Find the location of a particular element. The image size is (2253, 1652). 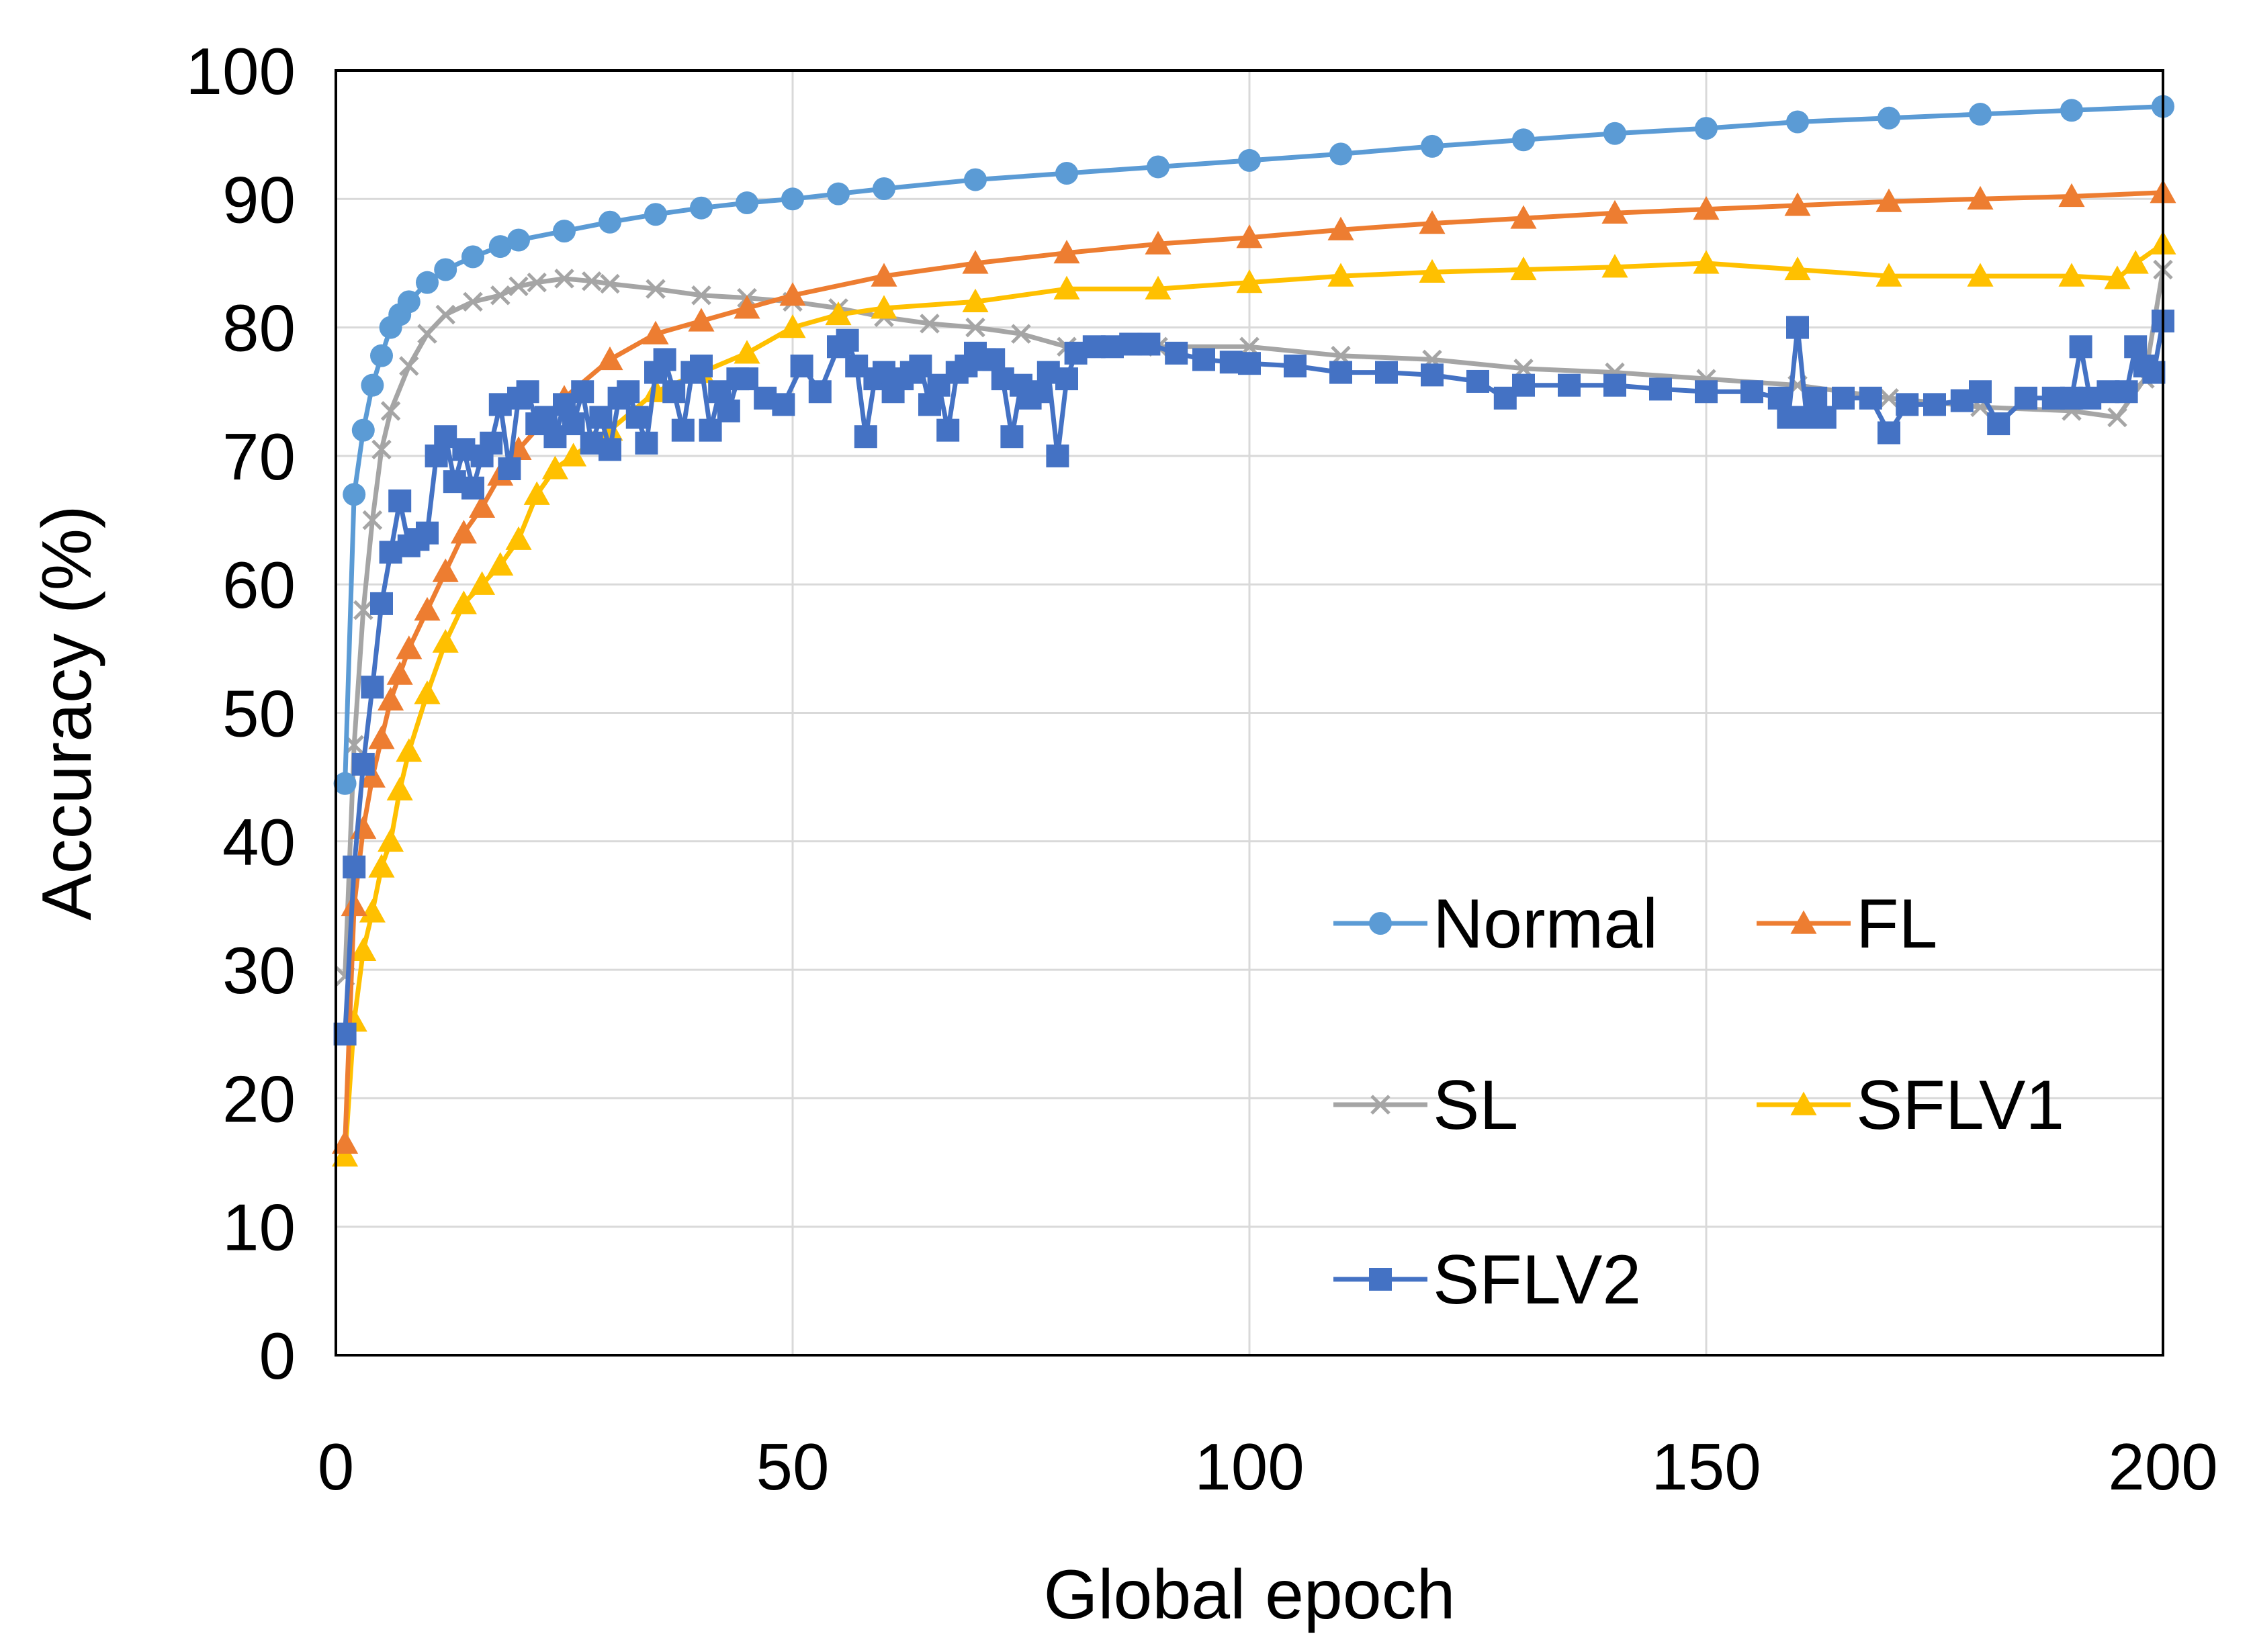

y-axis-title: Accuracy (%) is located at coordinates (67, 712).